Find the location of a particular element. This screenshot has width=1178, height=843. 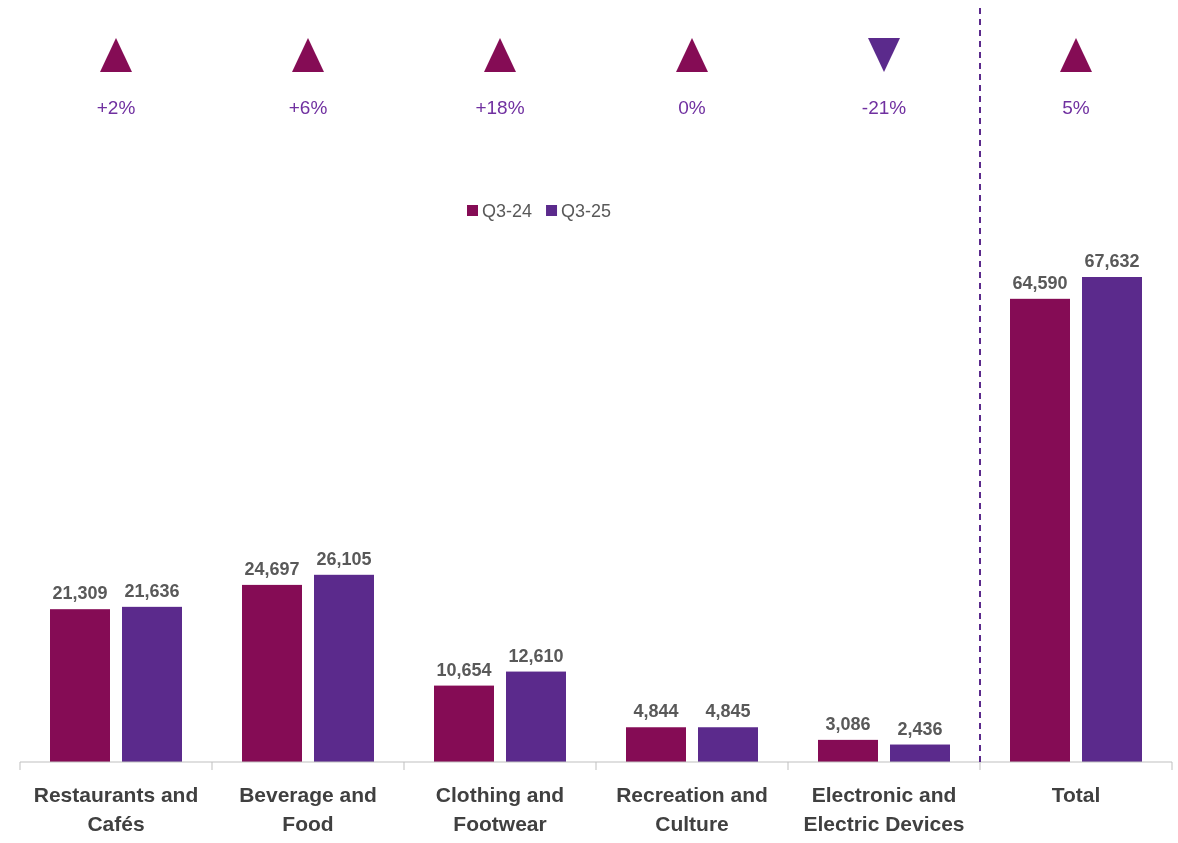

x-tick-label: Total is located at coordinates (1076, 794).